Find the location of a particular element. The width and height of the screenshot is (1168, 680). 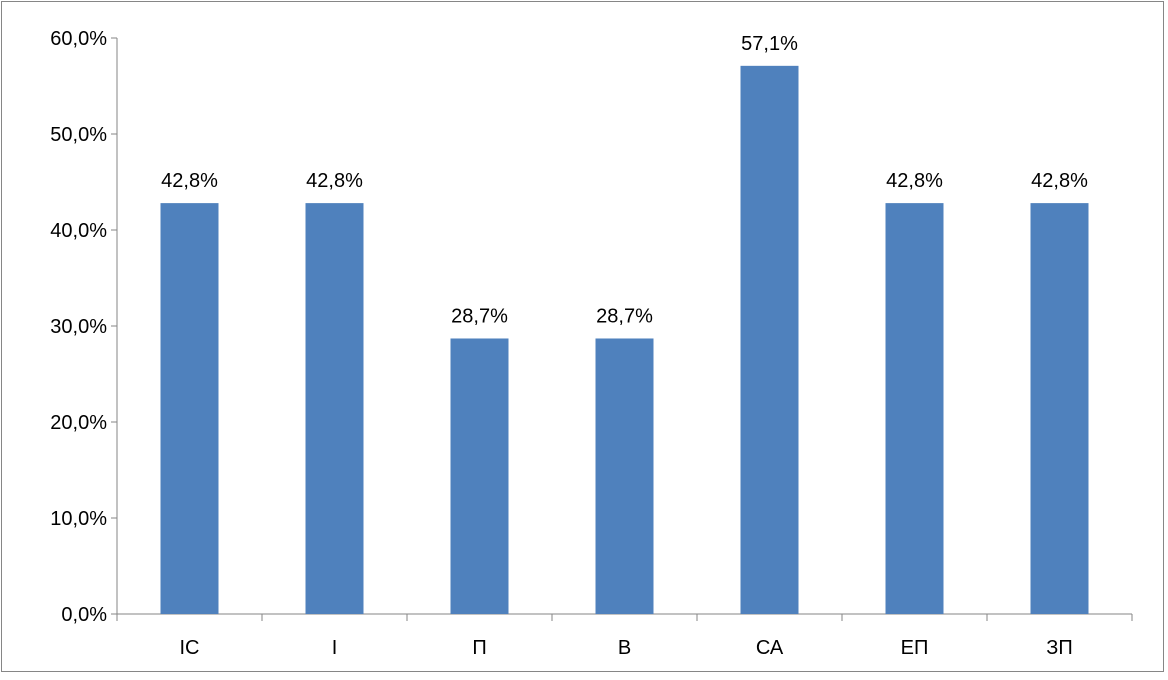

x-tick-label: В is located at coordinates (624, 648).